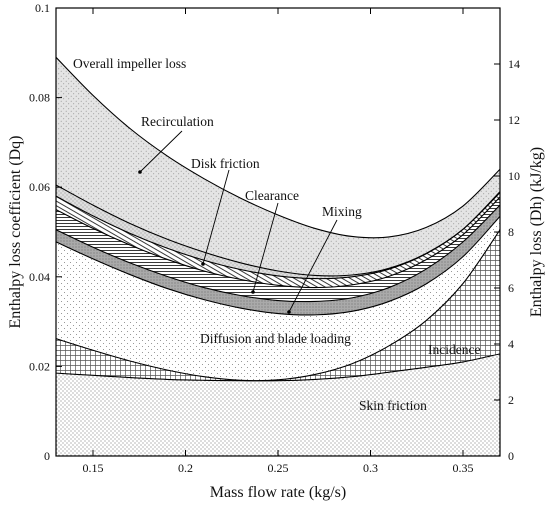 This screenshot has height=506, width=550. I want to click on y-axis-right-label: Enthalpy loss (Dh) (kJ/kg), so click(536, 232).